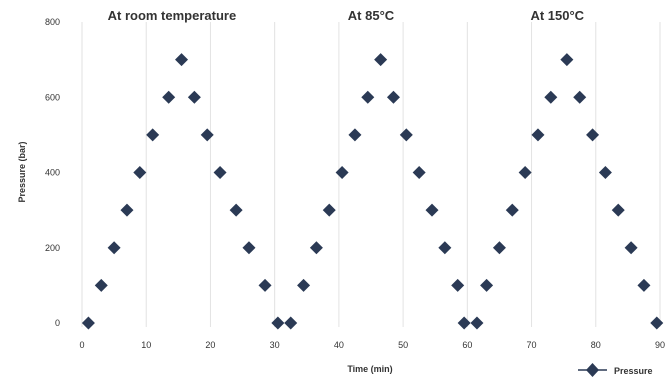 The image size is (667, 377). I want to click on annotation-1: At 85°C, so click(371, 15).